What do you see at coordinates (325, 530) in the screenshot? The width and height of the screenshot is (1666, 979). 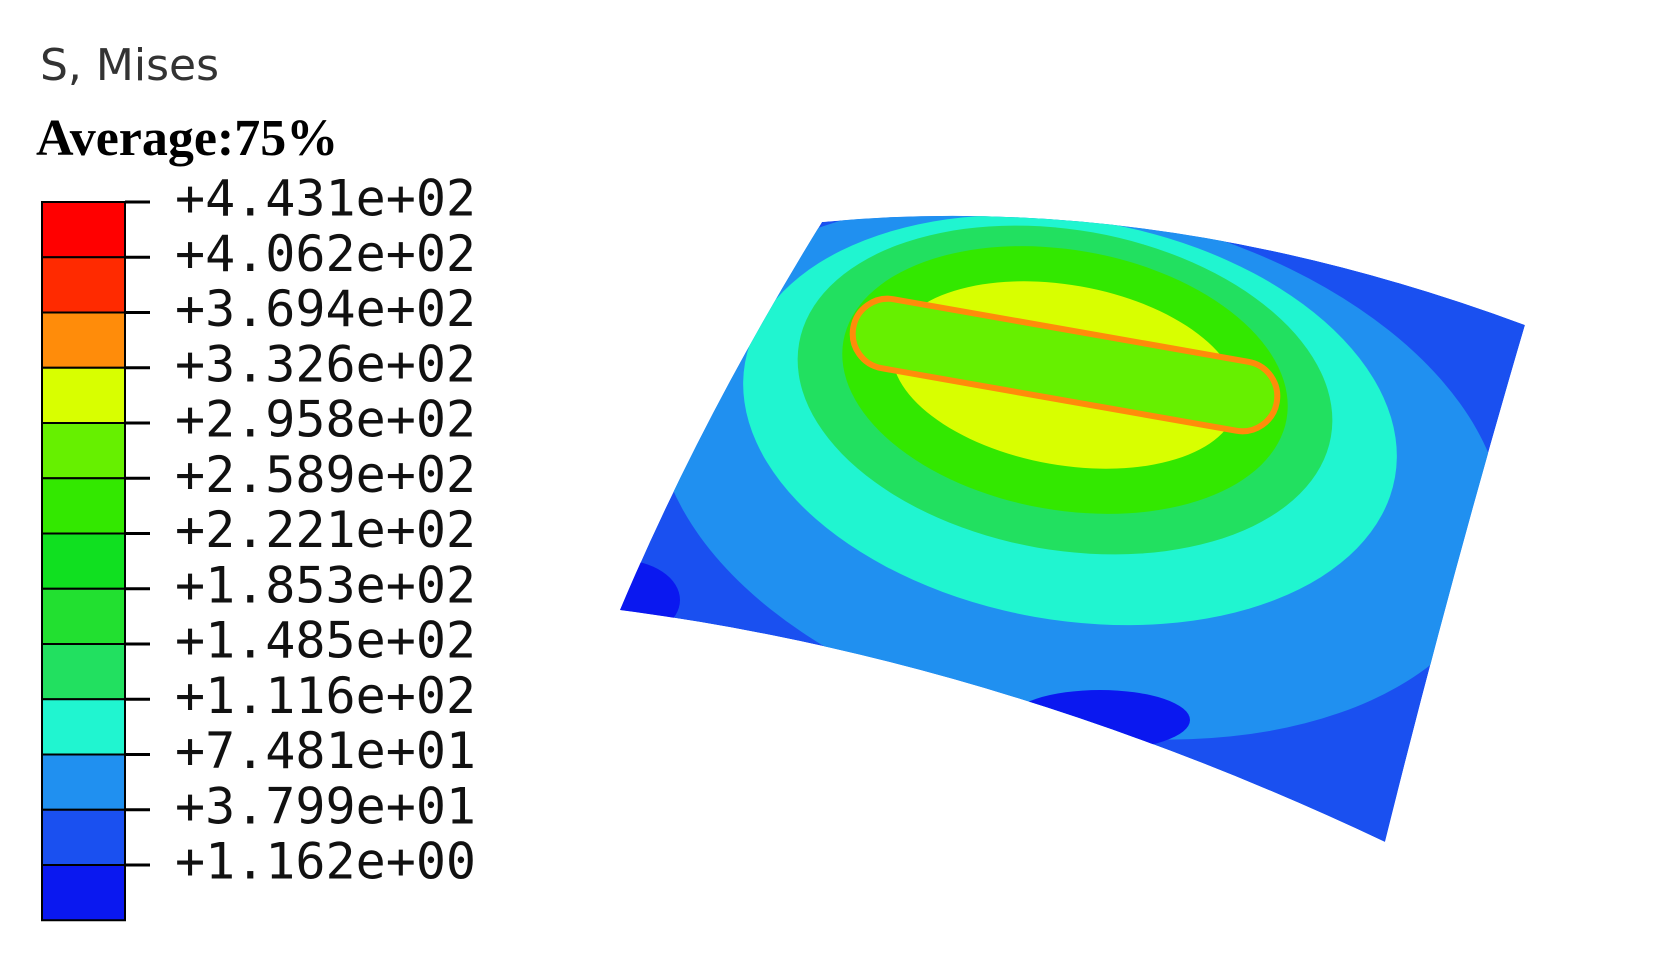 I see `level-label: +2.221e+02` at bounding box center [325, 530].